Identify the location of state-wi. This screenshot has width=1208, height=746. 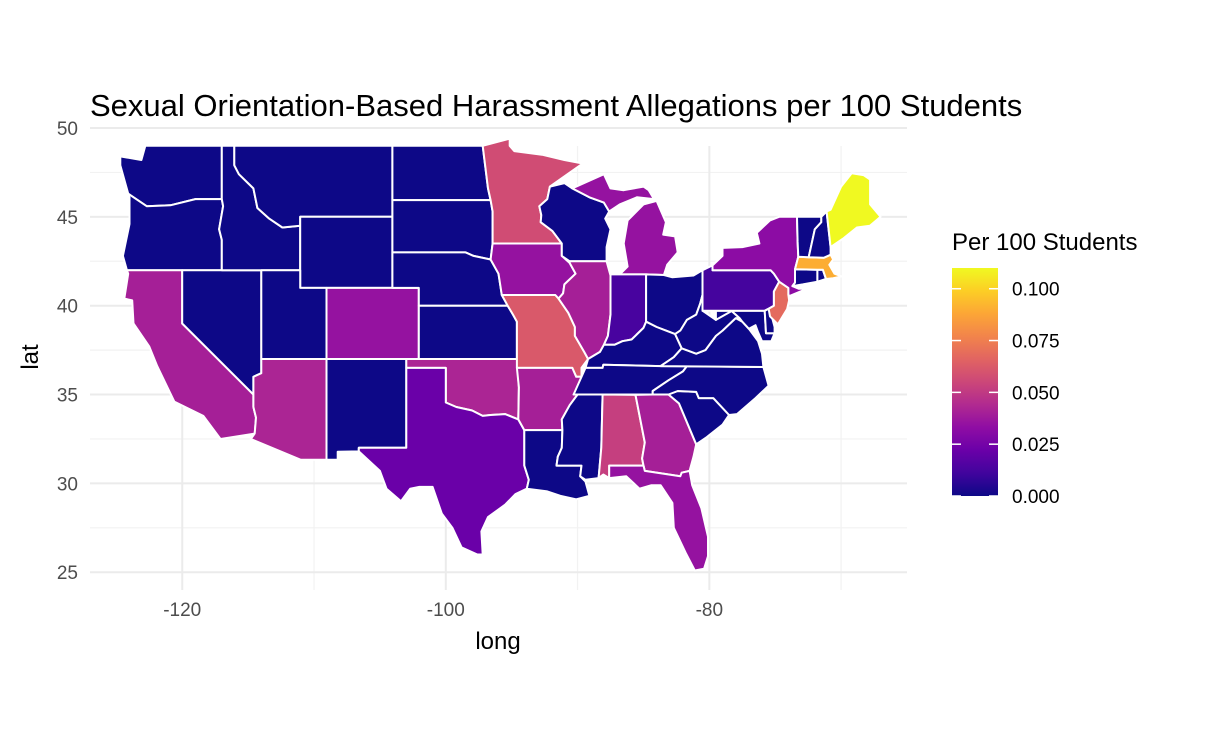
(575, 222).